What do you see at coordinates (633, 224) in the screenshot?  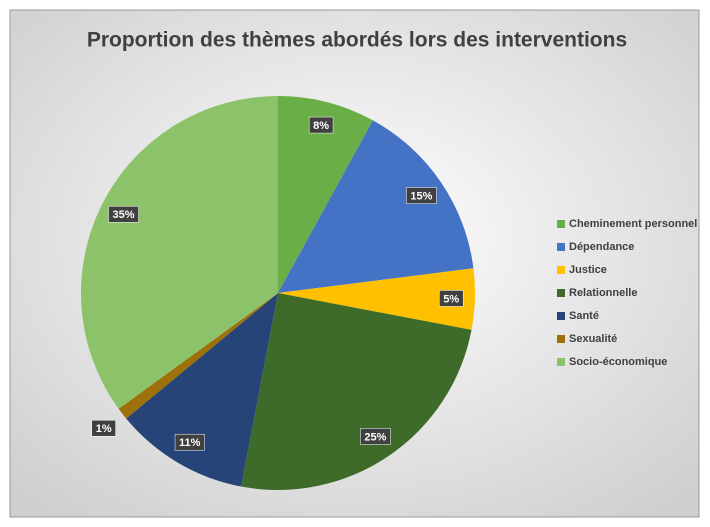 I see `legend-label: Cheminement personnel` at bounding box center [633, 224].